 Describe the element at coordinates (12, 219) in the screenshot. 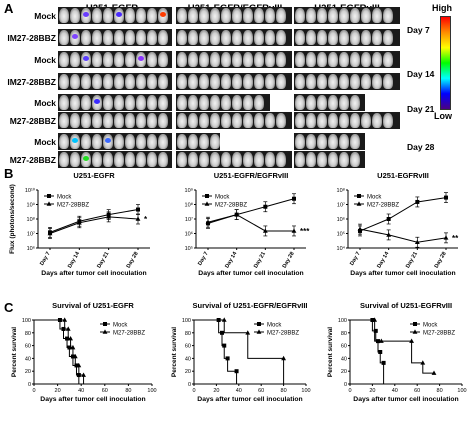

I see `y-axis-label: Flux (photons/second)` at that location.